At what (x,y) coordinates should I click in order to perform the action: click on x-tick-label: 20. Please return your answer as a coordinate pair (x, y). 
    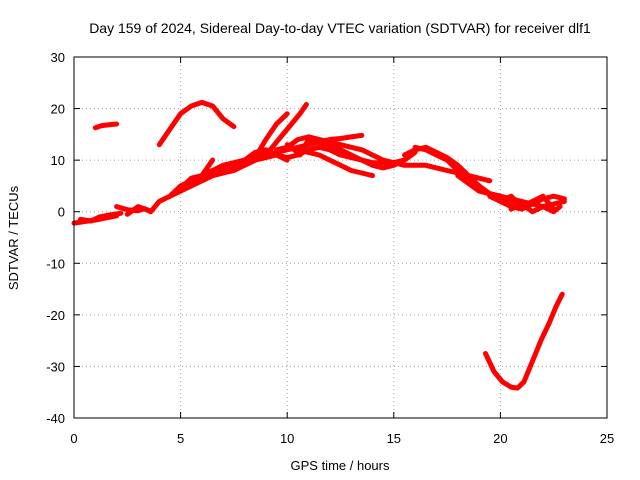
    Looking at the image, I should click on (500, 438).